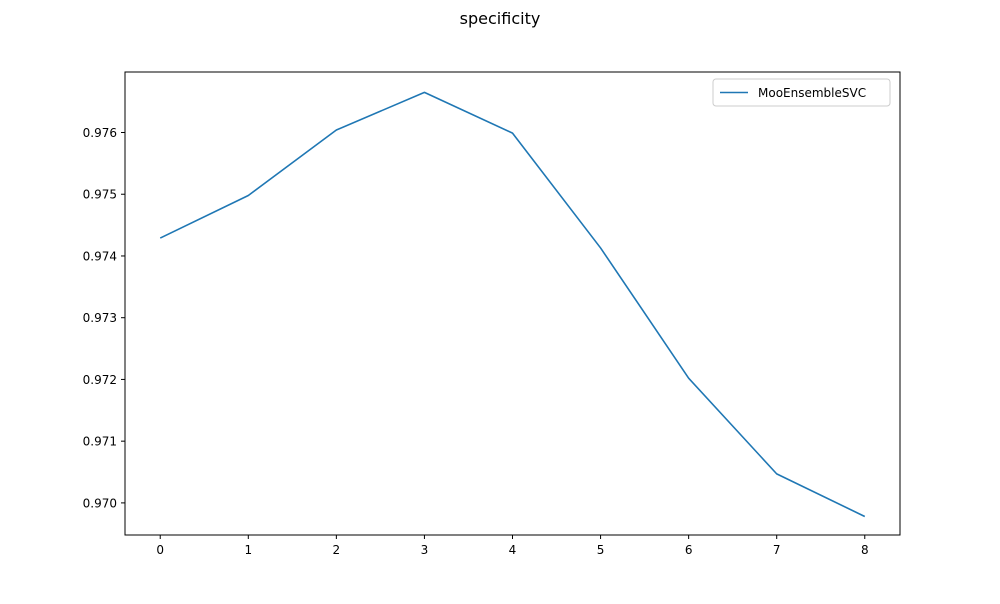  I want to click on y-tick-label: 0.972, so click(100, 380).